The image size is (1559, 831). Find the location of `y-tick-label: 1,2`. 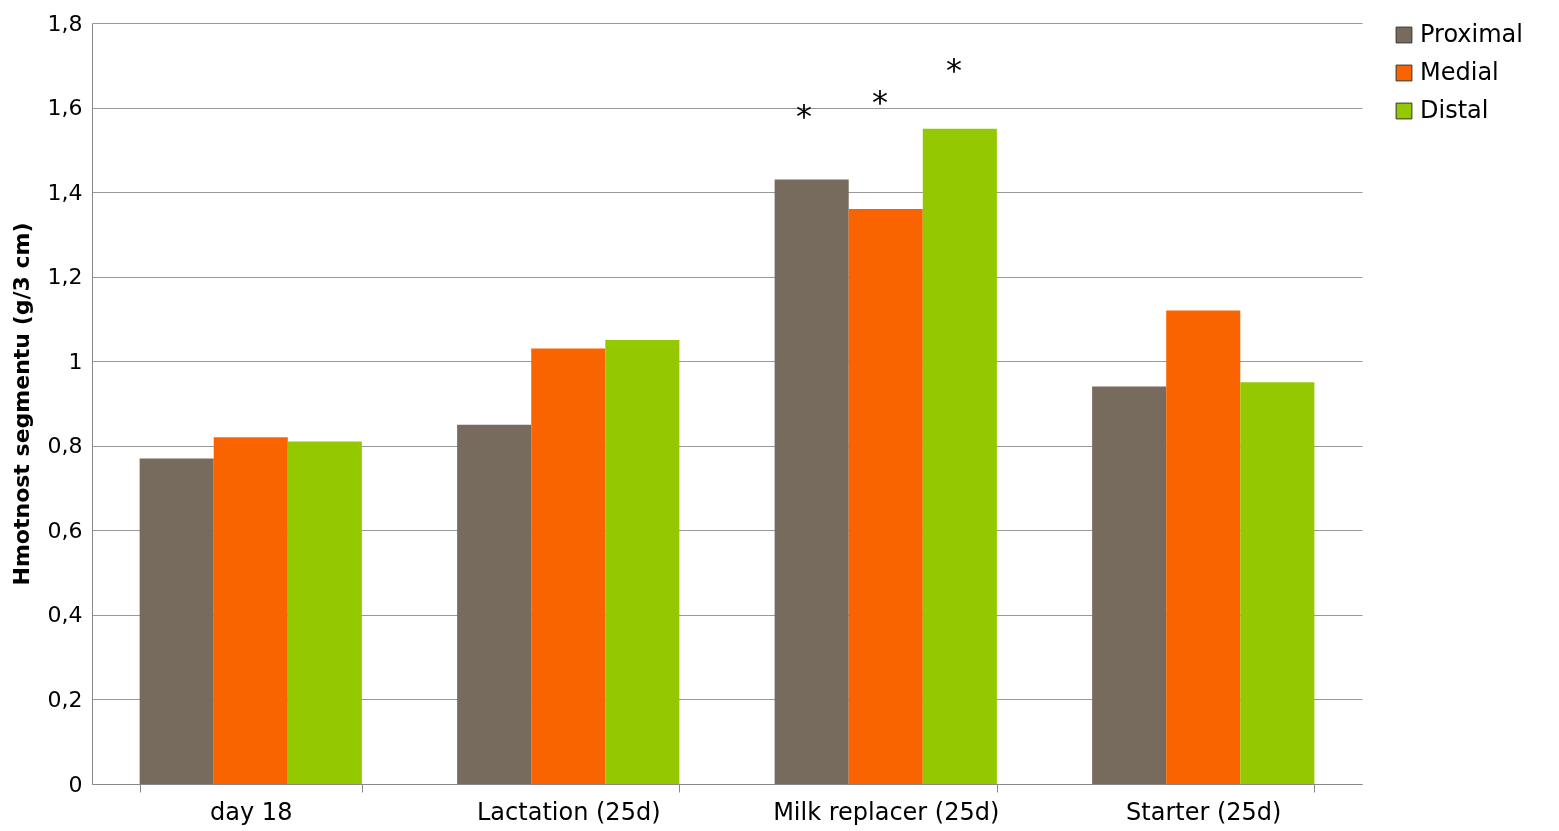

y-tick-label: 1,2 is located at coordinates (65, 277).